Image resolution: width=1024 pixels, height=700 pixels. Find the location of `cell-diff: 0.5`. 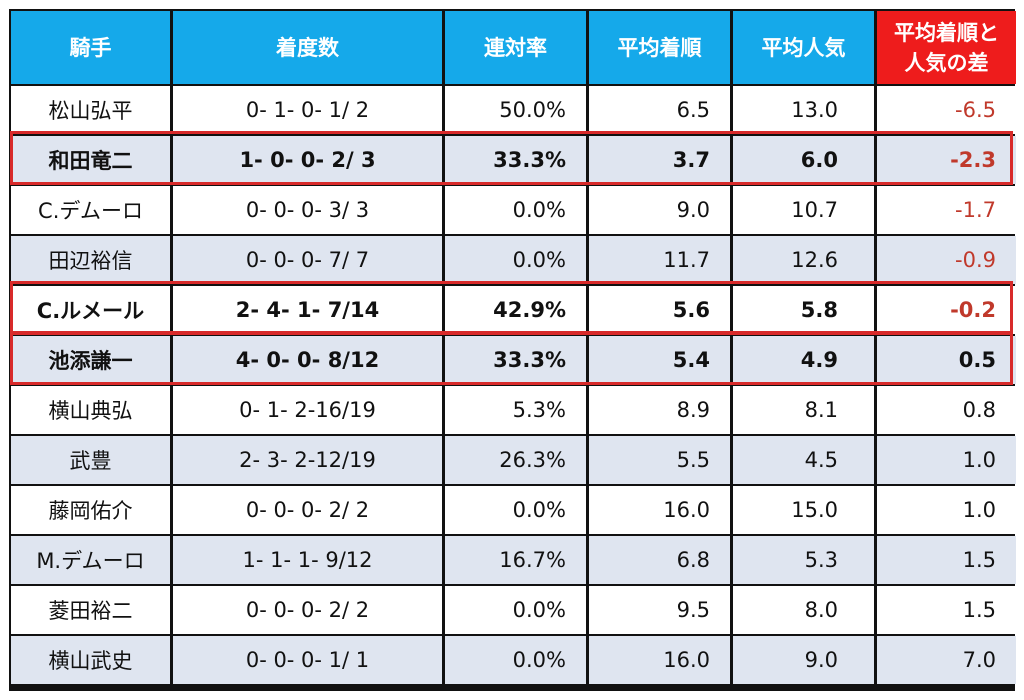

cell-diff: 0.5 is located at coordinates (946, 360).